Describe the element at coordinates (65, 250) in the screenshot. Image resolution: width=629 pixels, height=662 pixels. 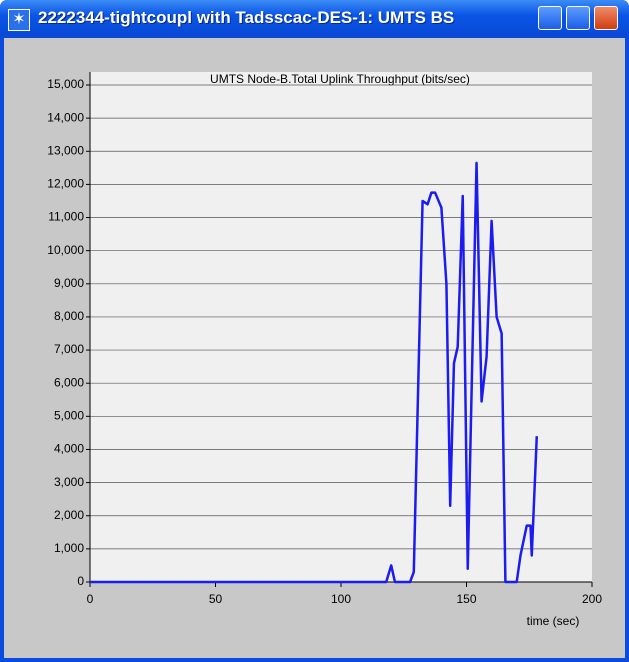
I see `y-tick-label: 10,000` at that location.